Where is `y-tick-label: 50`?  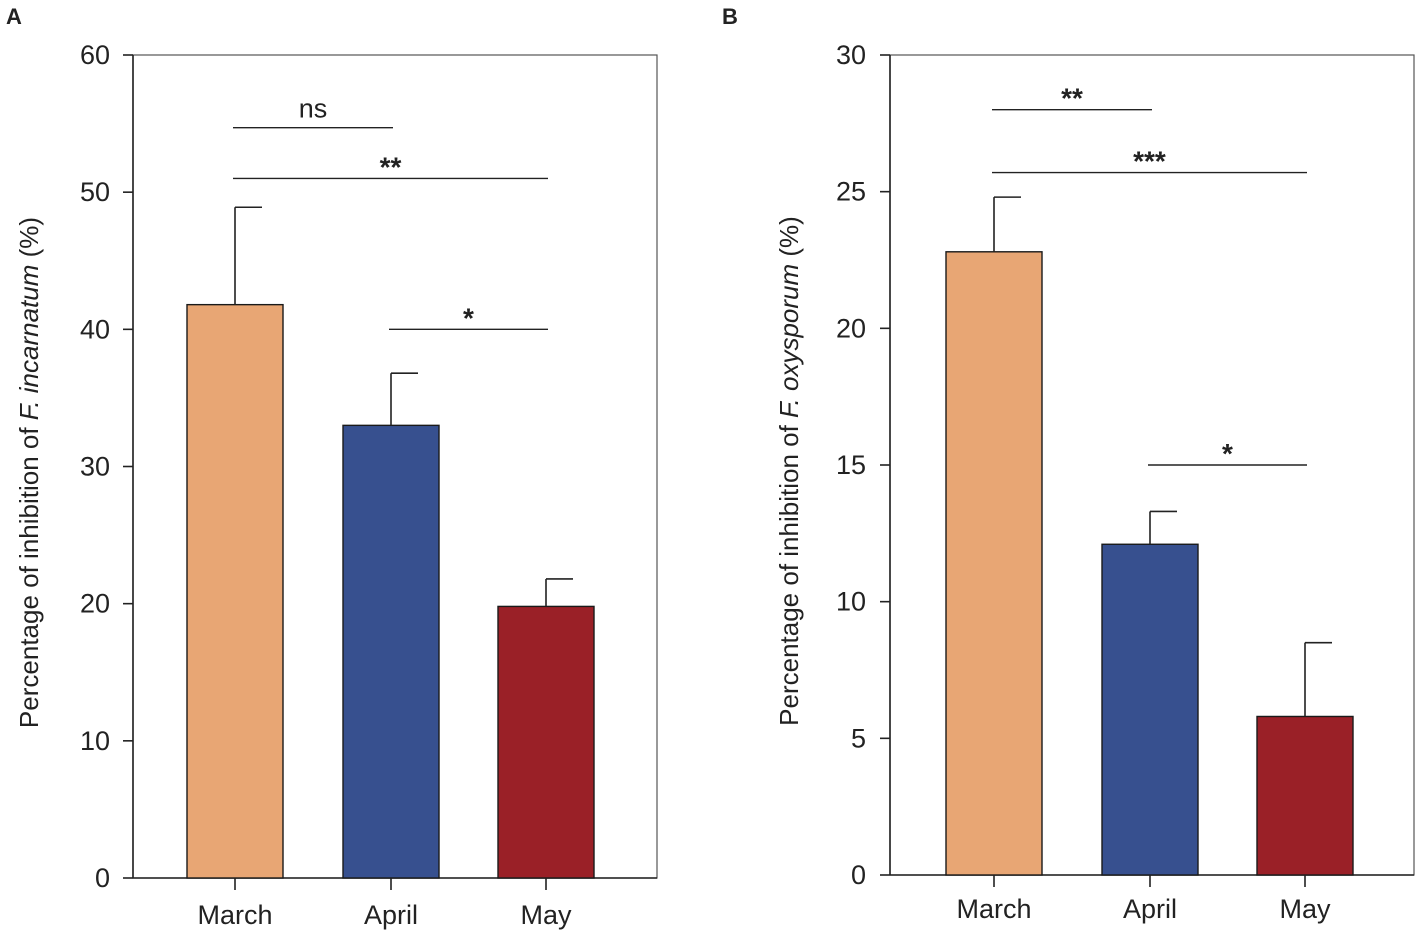 y-tick-label: 50 is located at coordinates (95, 192).